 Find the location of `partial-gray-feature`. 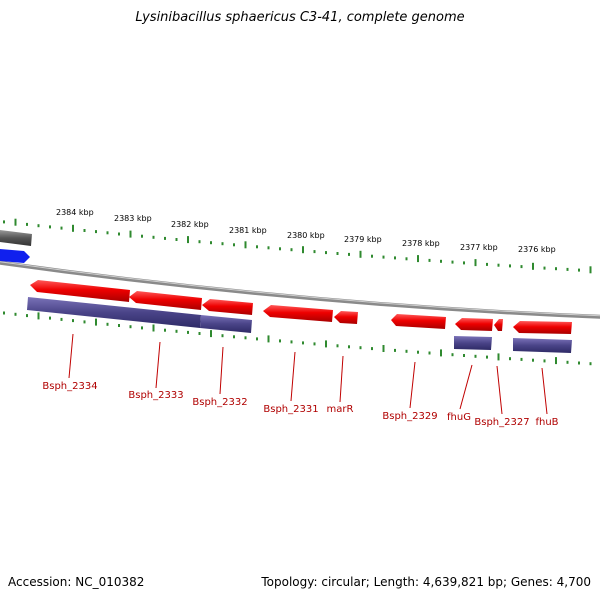

partial-gray-feature is located at coordinates (16, 238).